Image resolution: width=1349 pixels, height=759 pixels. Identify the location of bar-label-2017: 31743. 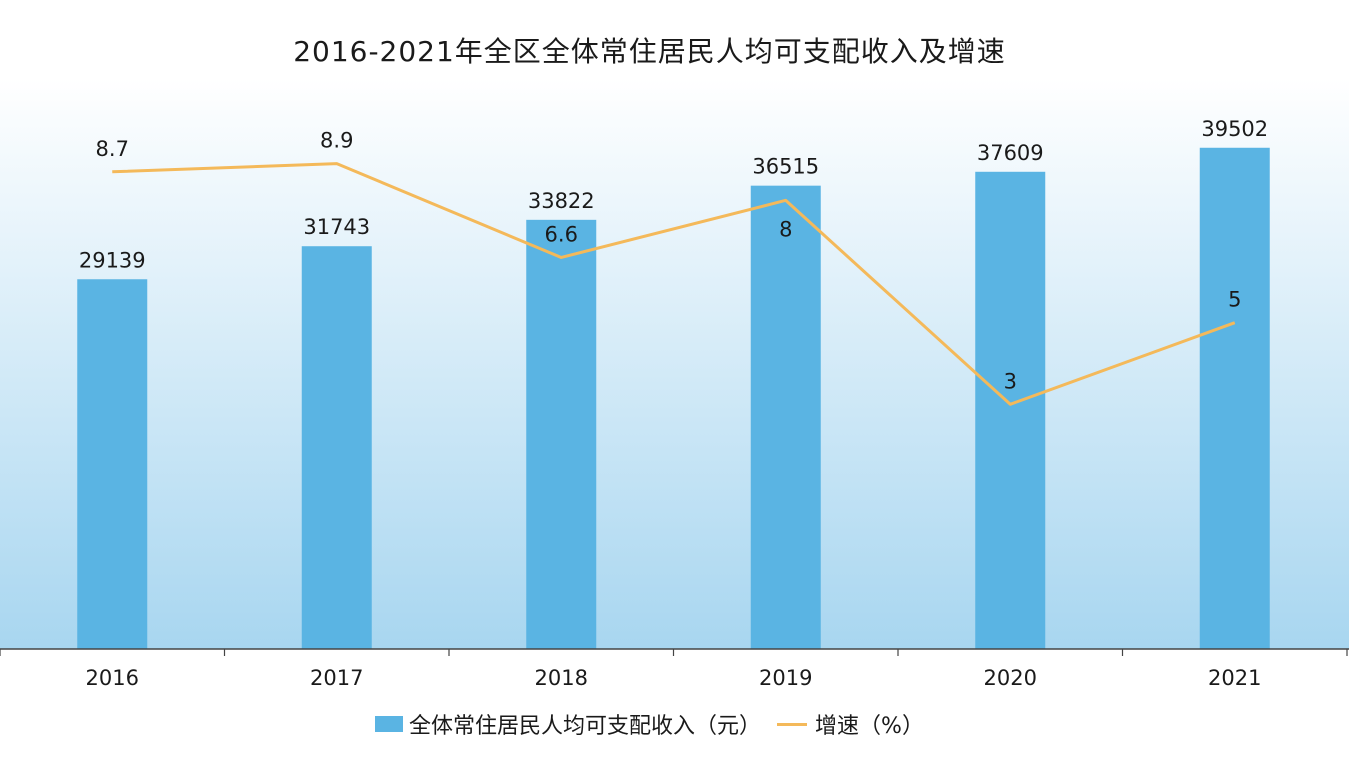
(336, 227).